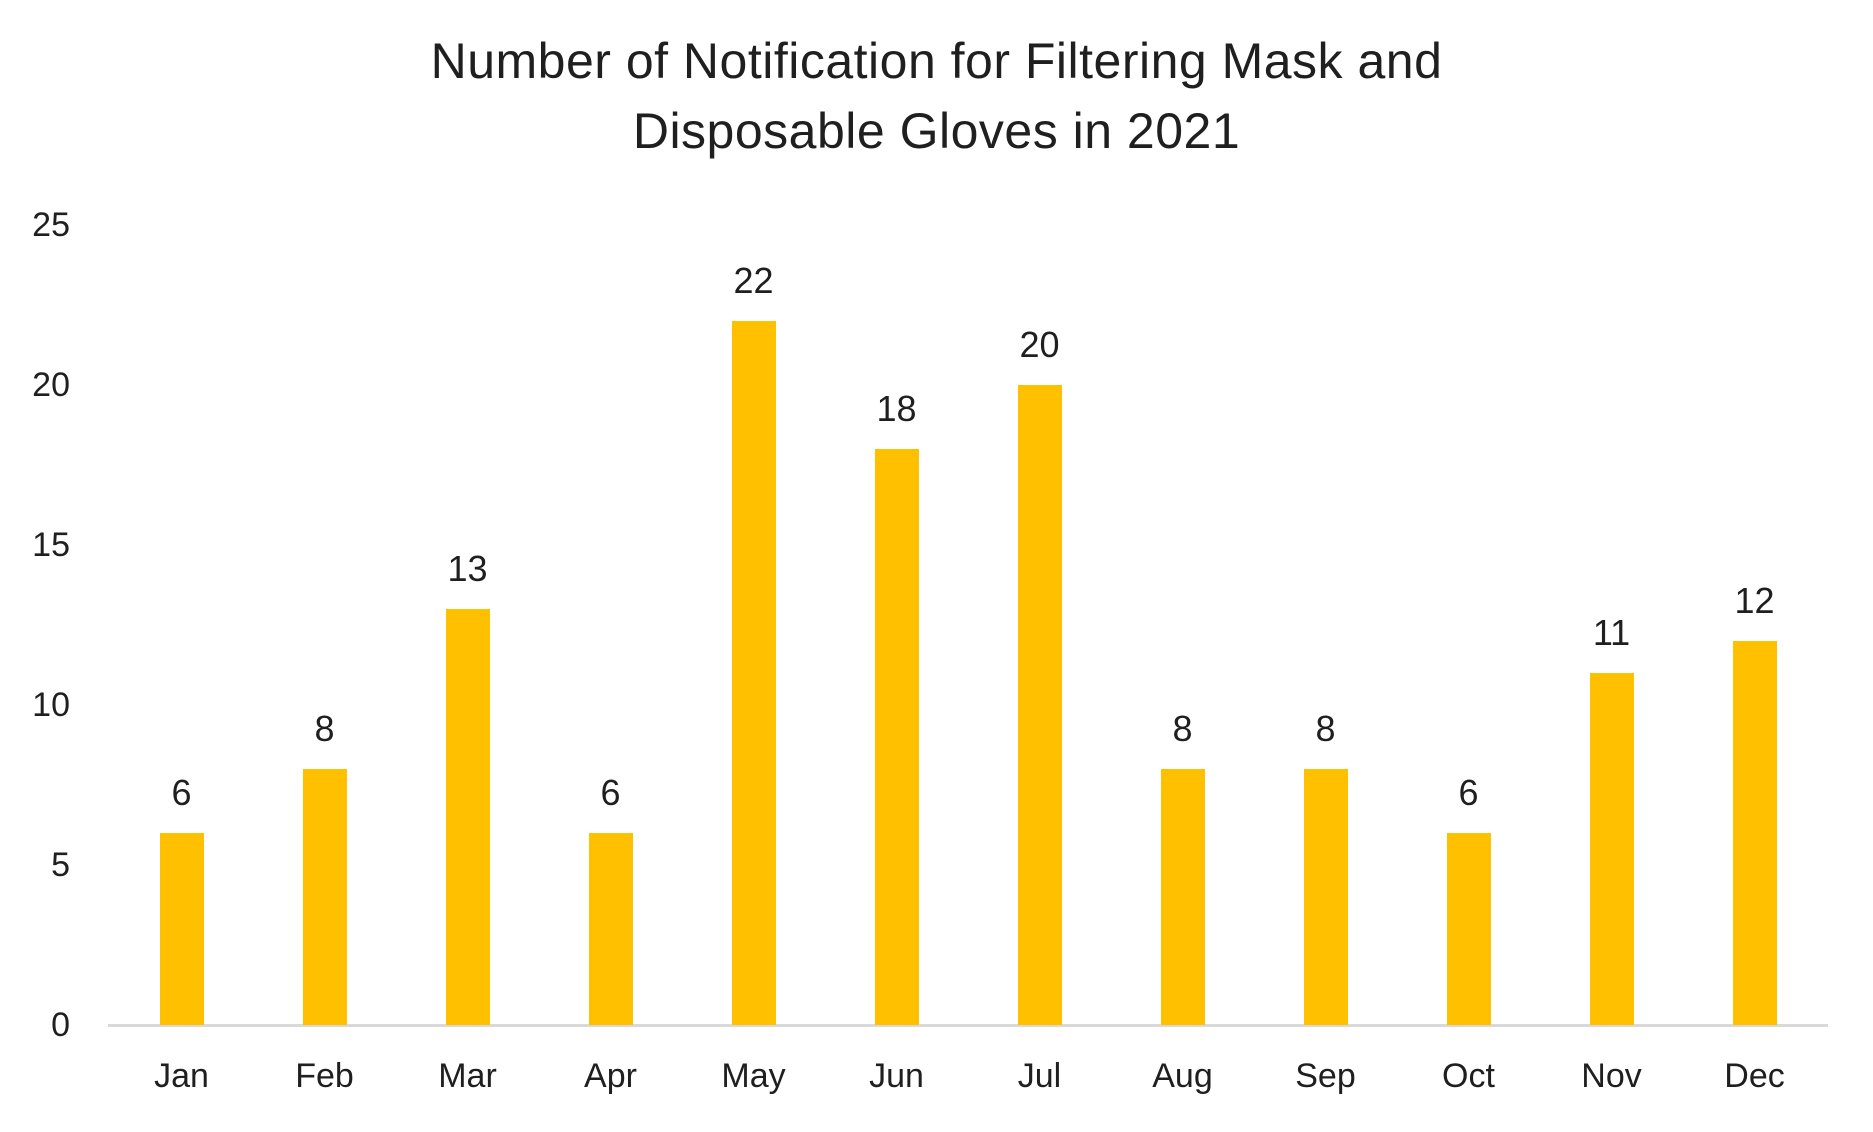 This screenshot has height=1132, width=1873. I want to click on x-axis-label: Dec, so click(1754, 1076).